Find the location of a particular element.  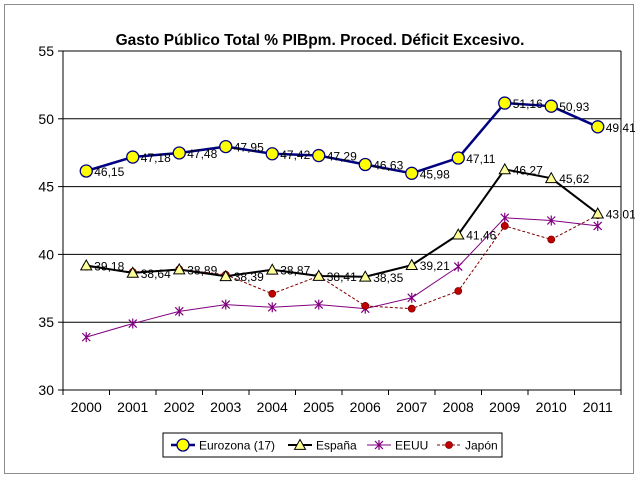

point-espana-2004 is located at coordinates (272, 269).